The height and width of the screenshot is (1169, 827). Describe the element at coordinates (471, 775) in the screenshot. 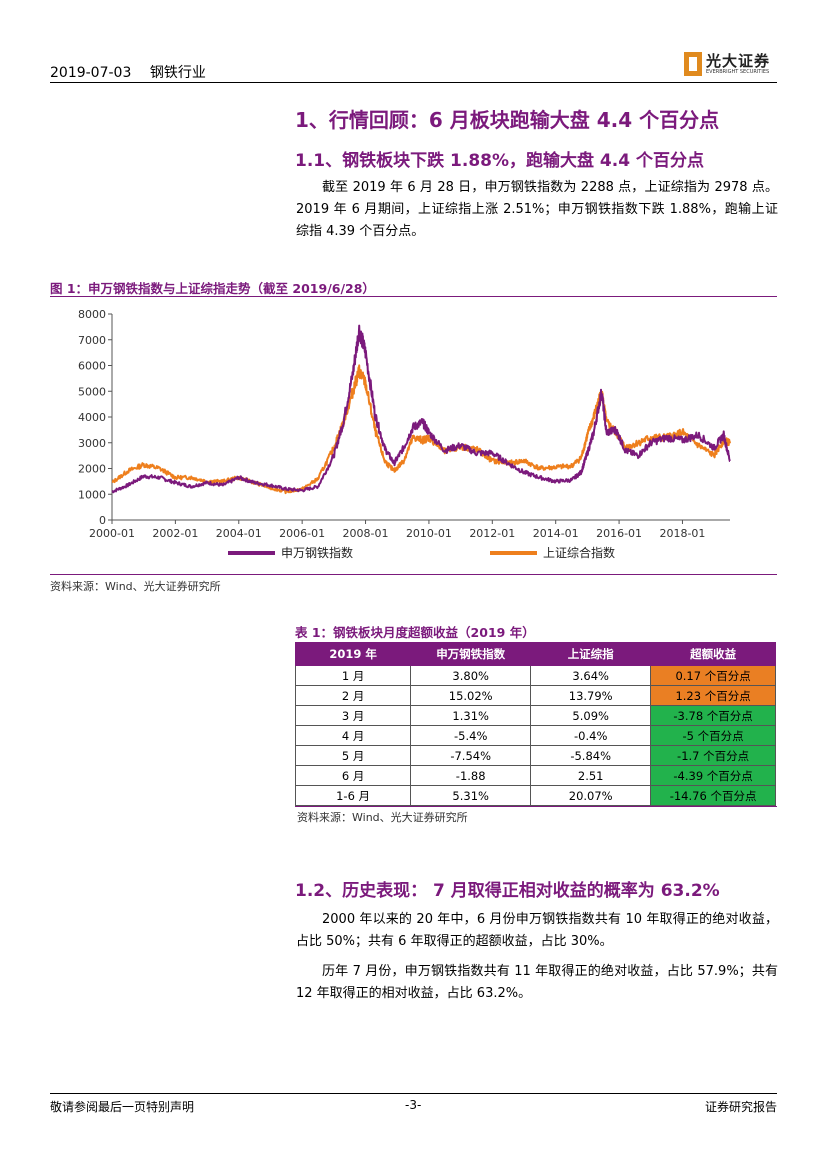

I see `table-cell: -1.88` at that location.